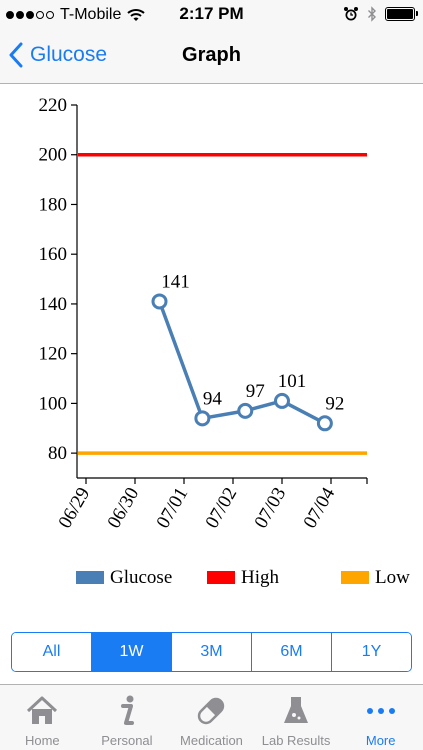 Image resolution: width=423 pixels, height=750 pixels. What do you see at coordinates (351, 14) in the screenshot?
I see `alarm-clock-icon` at bounding box center [351, 14].